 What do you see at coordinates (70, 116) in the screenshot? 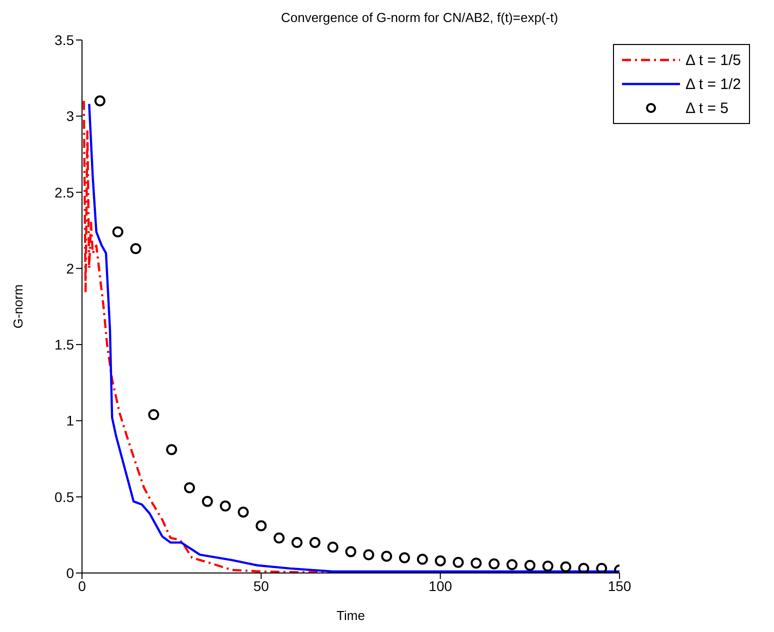
I see `y-tick-label: 3` at bounding box center [70, 116].